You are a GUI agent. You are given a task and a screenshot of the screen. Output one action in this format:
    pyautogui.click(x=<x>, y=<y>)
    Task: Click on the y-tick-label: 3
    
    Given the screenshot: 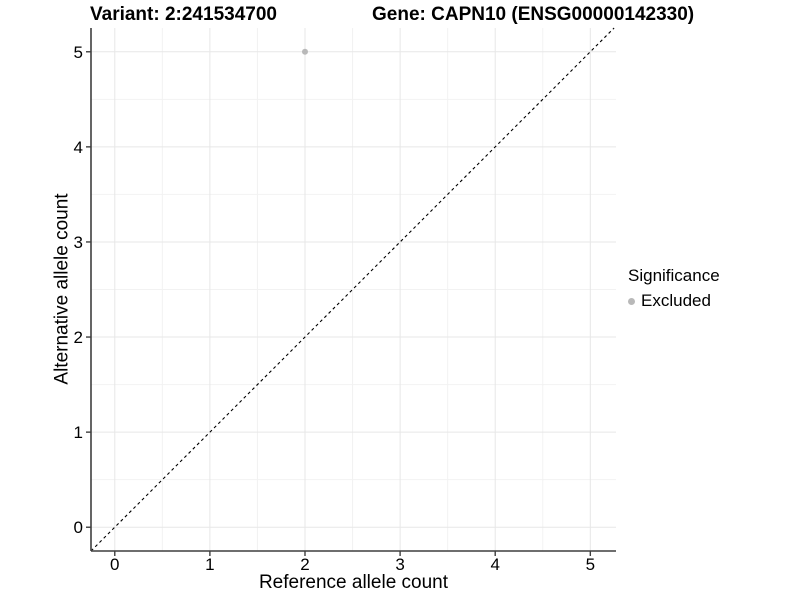 What is the action you would take?
    pyautogui.click(x=78, y=242)
    